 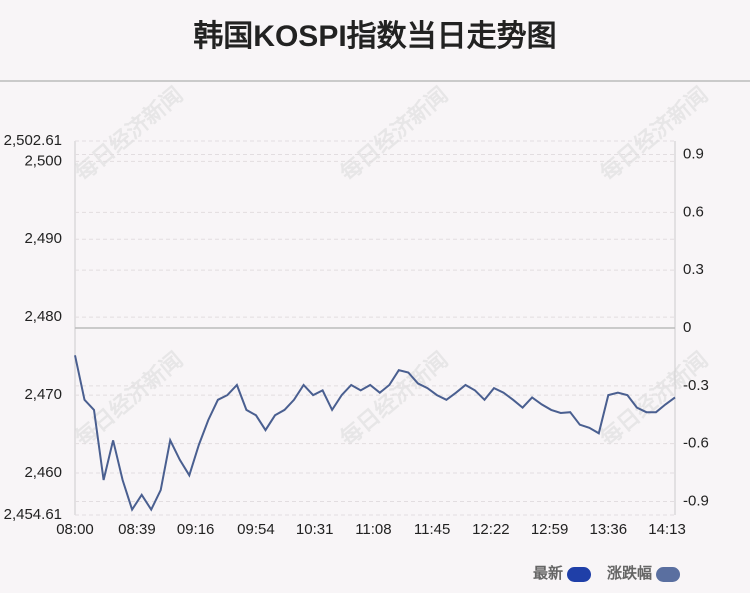 I want to click on x-tick-label: 11:45, so click(x=432, y=529).